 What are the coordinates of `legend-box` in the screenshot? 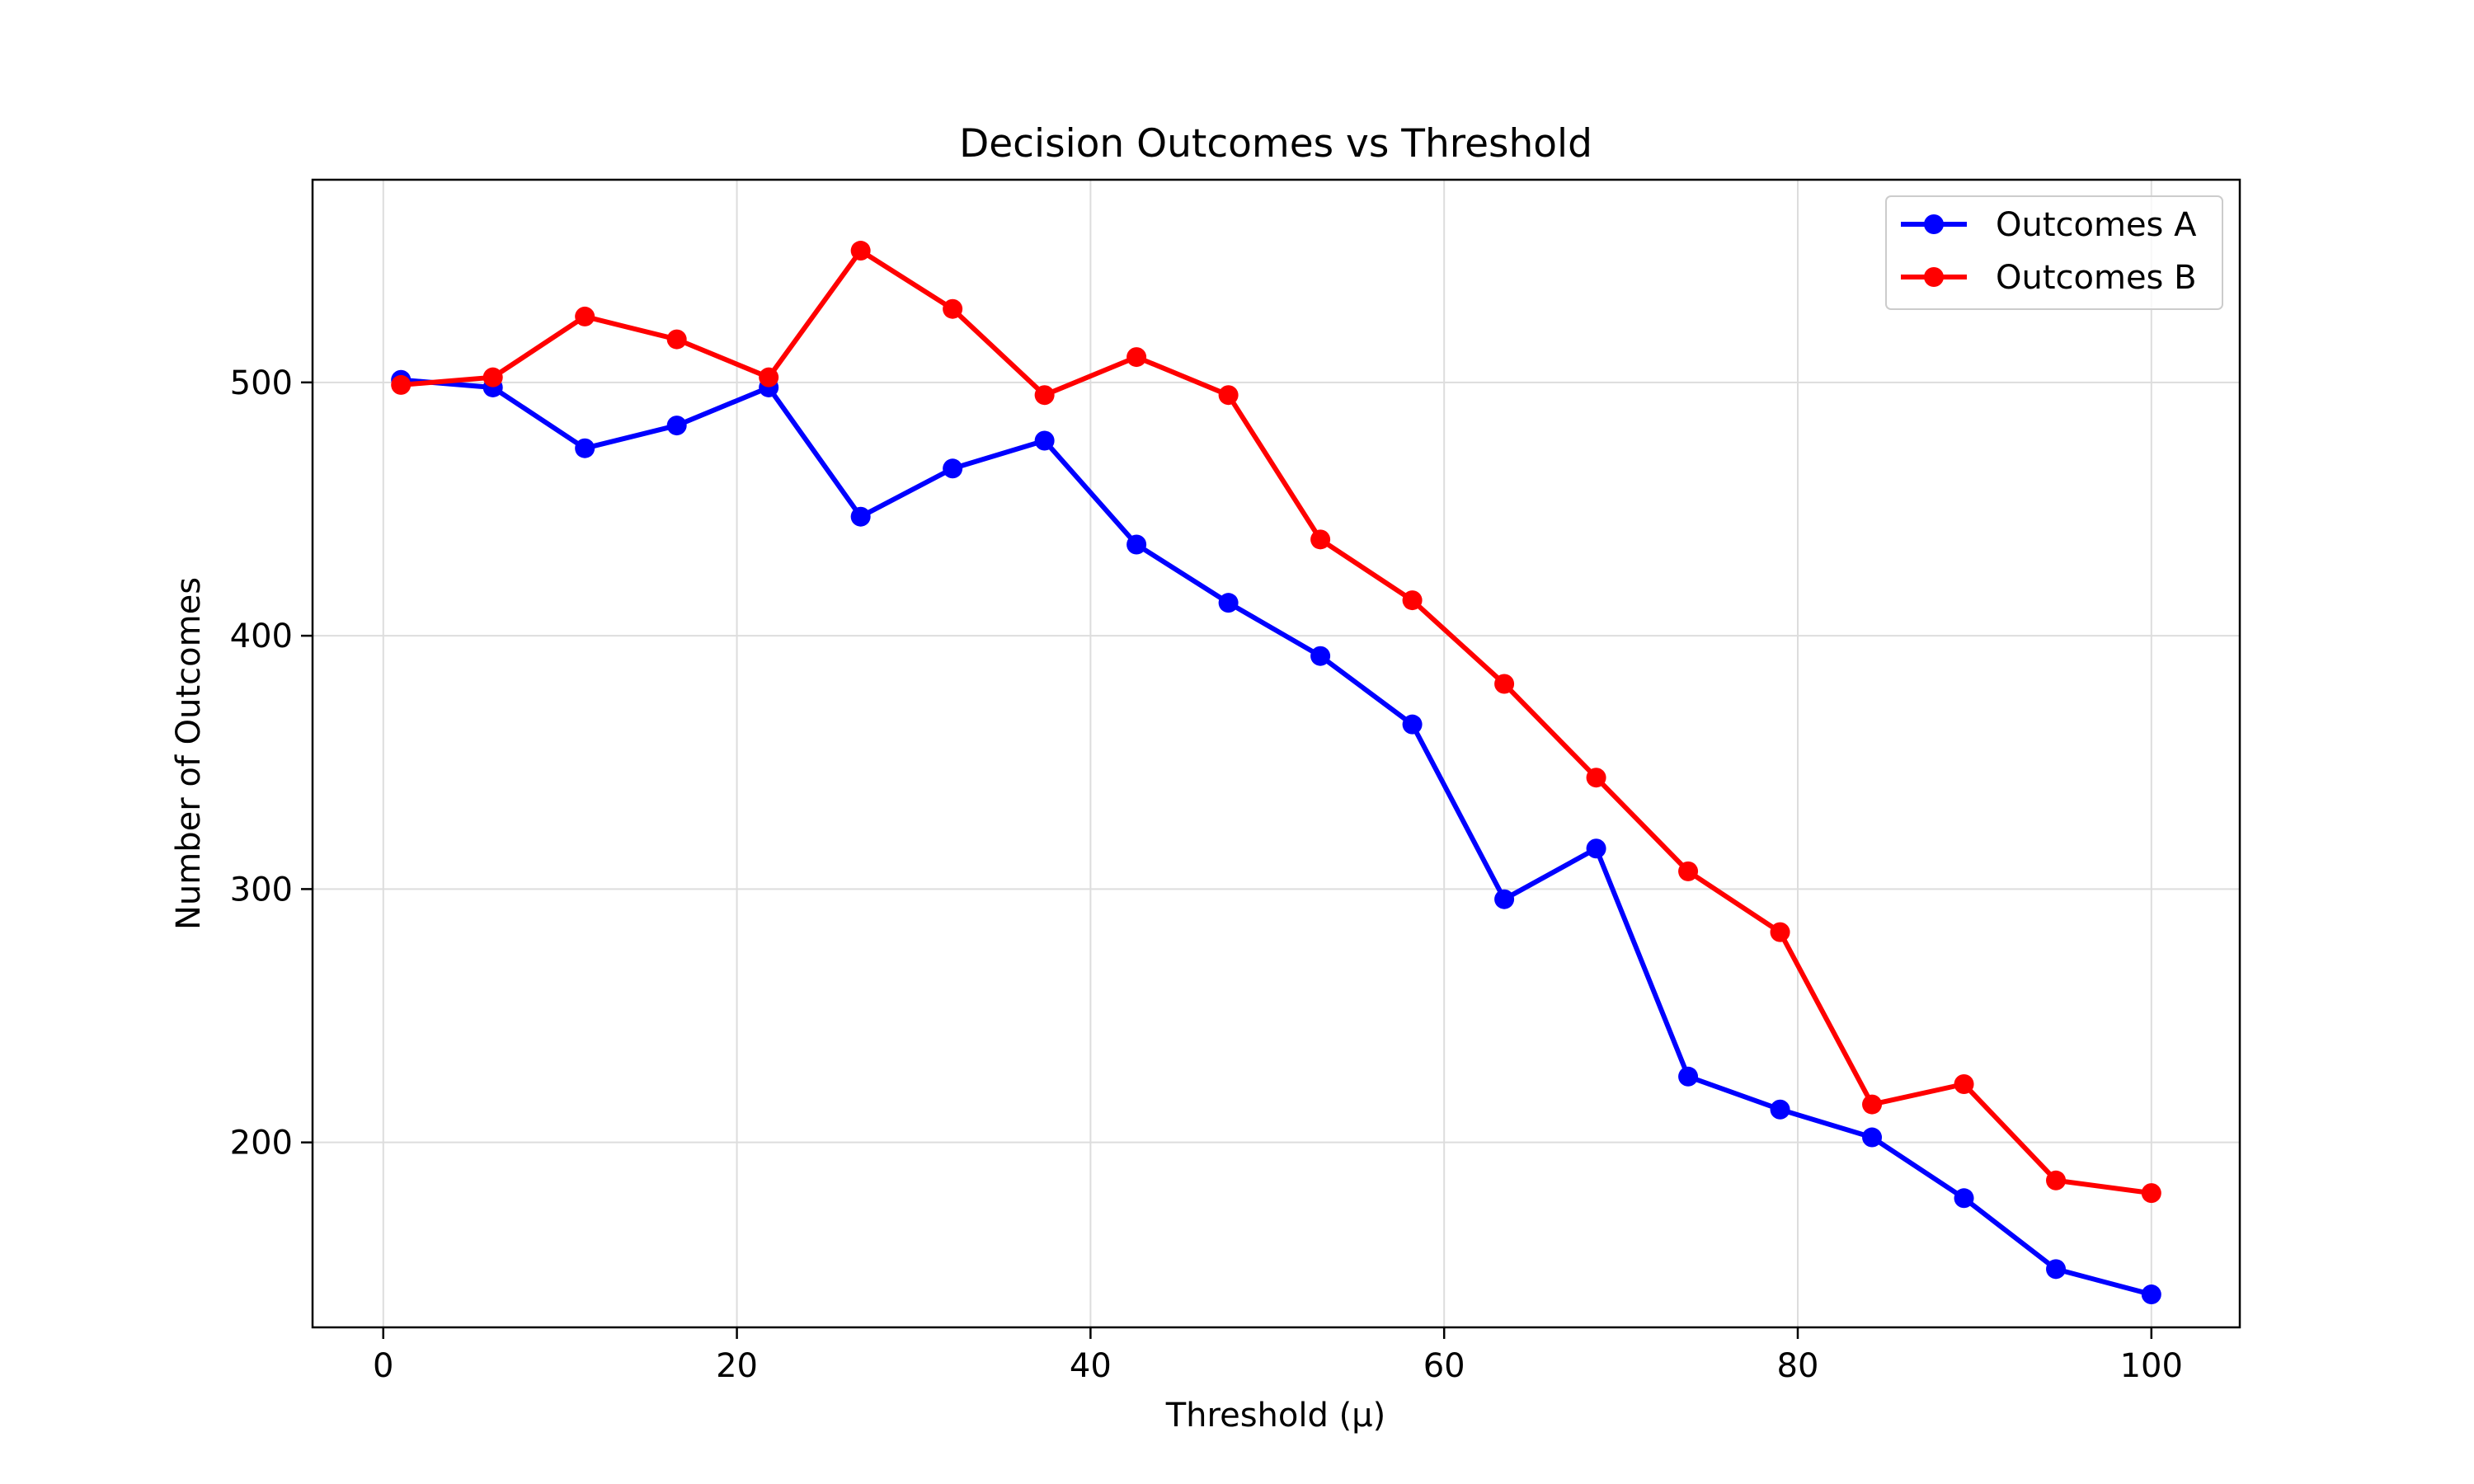 It's located at (2054, 252).